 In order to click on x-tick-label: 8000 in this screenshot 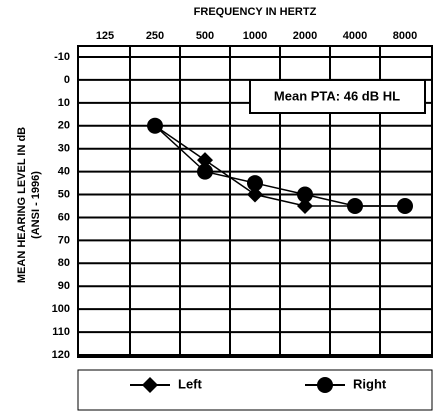, I will do `click(405, 36)`.